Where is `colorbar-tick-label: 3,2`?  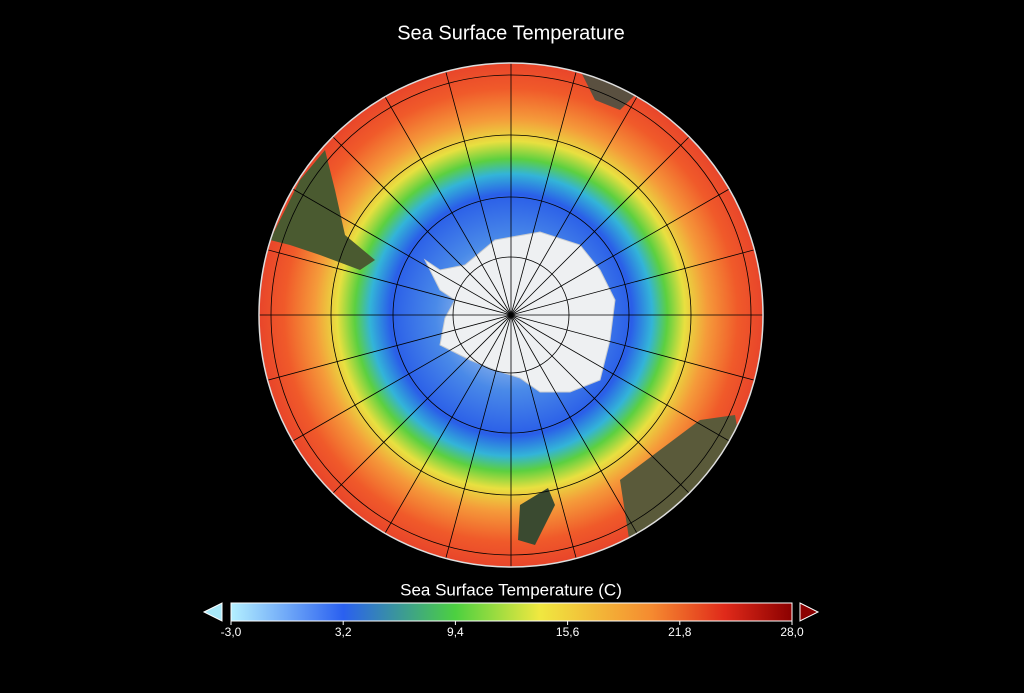
colorbar-tick-label: 3,2 is located at coordinates (343, 632).